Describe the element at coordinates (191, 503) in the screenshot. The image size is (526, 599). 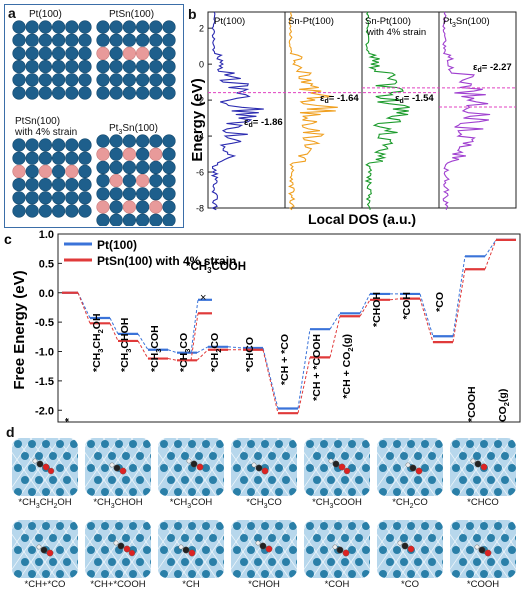
I see `config-tile-label: *CH3COH` at that location.